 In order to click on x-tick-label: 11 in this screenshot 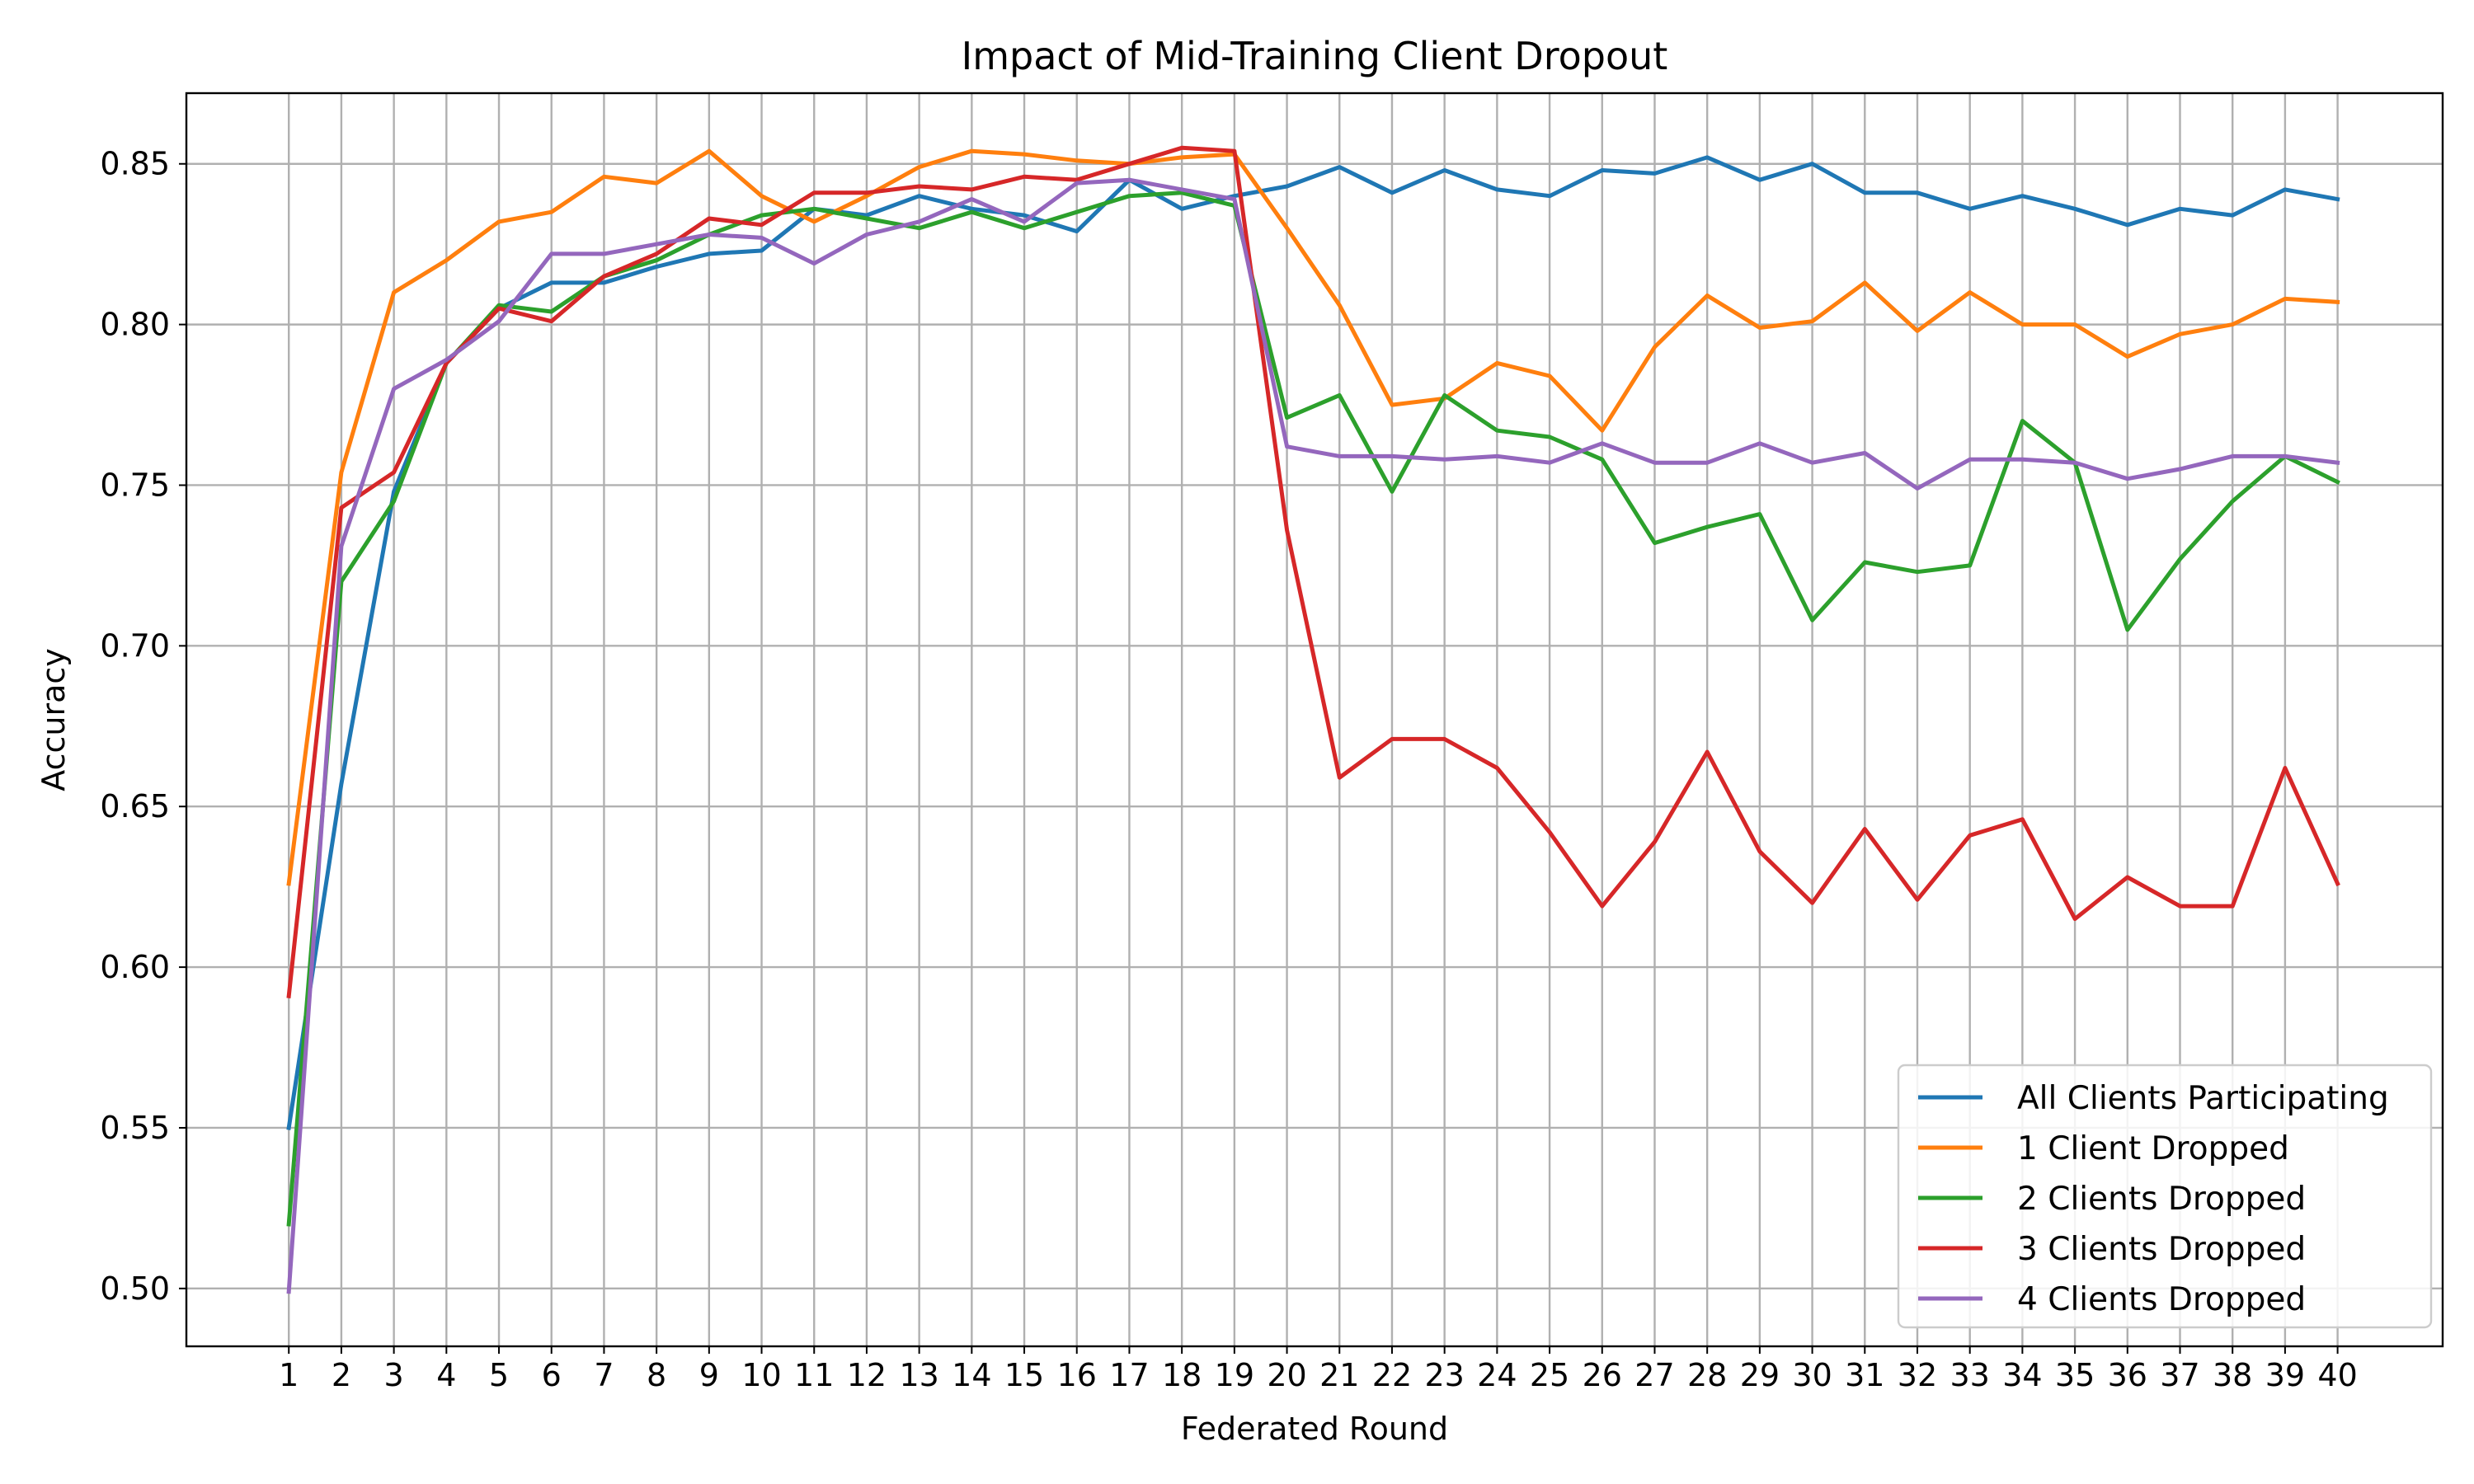, I will do `click(814, 1375)`.